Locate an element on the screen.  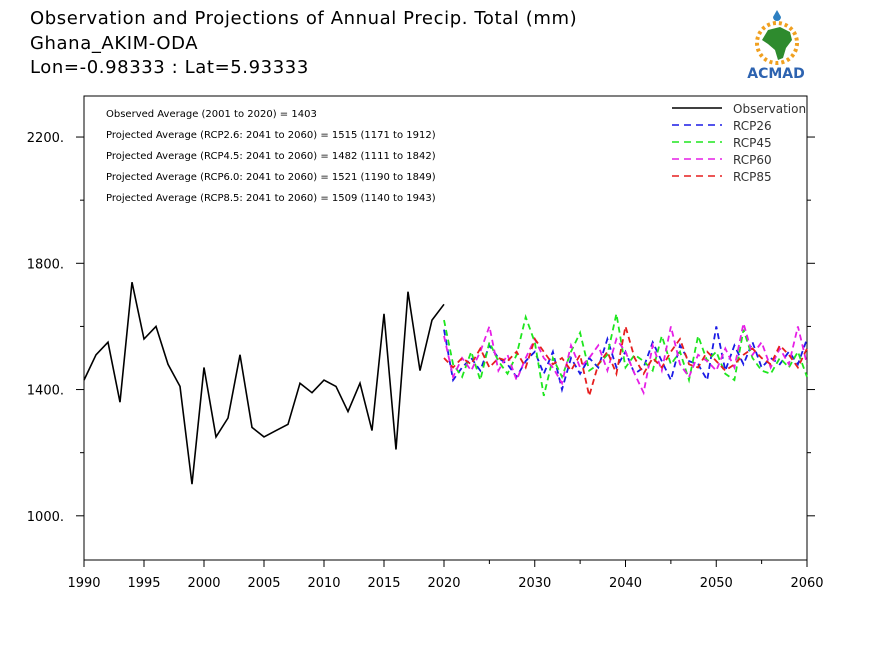
y-tick-label: 1800. is located at coordinates (45, 264).